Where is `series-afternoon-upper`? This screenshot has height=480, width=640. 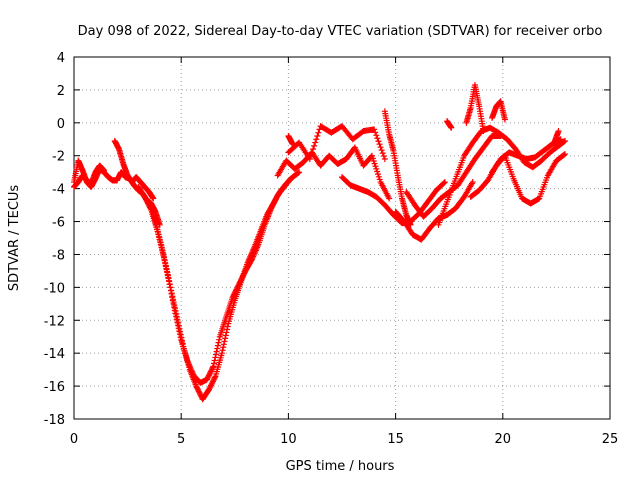
series-afternoon-upper is located at coordinates (397, 168).